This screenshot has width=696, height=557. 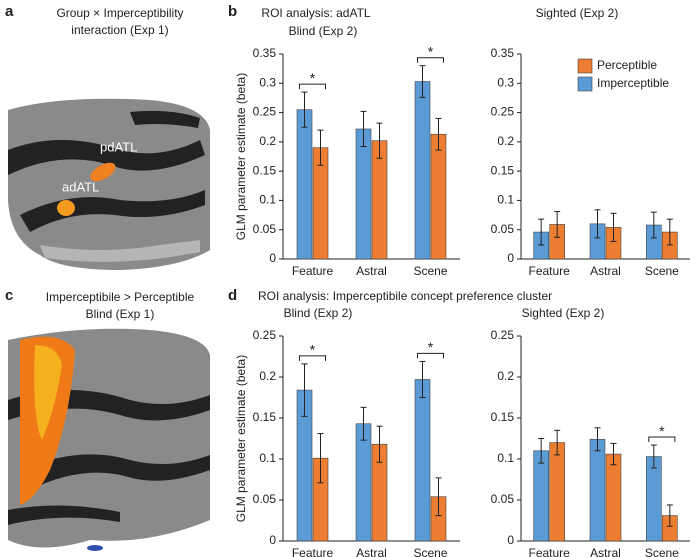 I want to click on y-tick-label: 0.3, so click(x=505, y=82).